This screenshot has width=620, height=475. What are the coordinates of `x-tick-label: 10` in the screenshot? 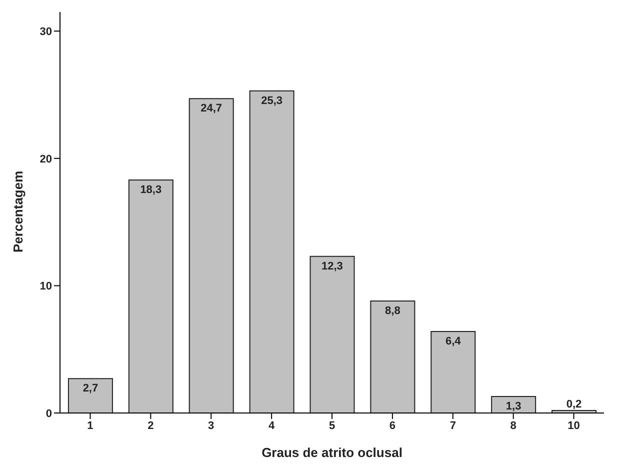 It's located at (574, 426).